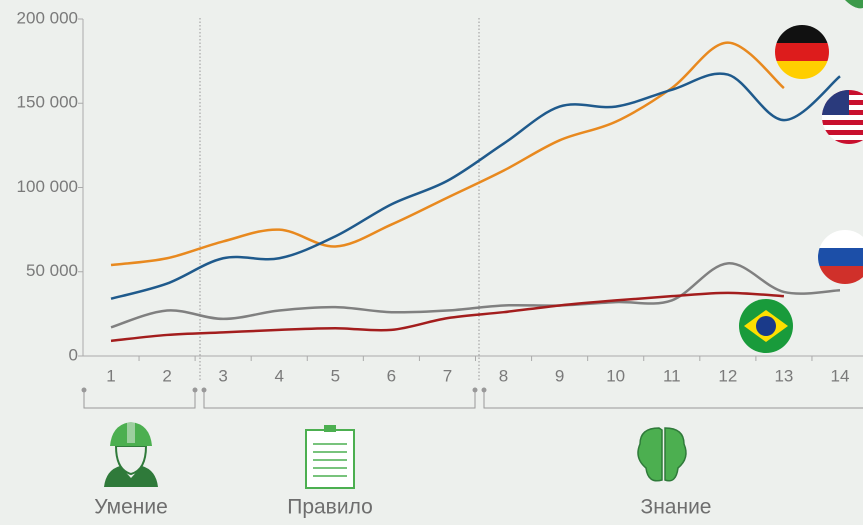 This screenshot has height=525, width=863. I want to click on worker-icon, so click(131, 454).